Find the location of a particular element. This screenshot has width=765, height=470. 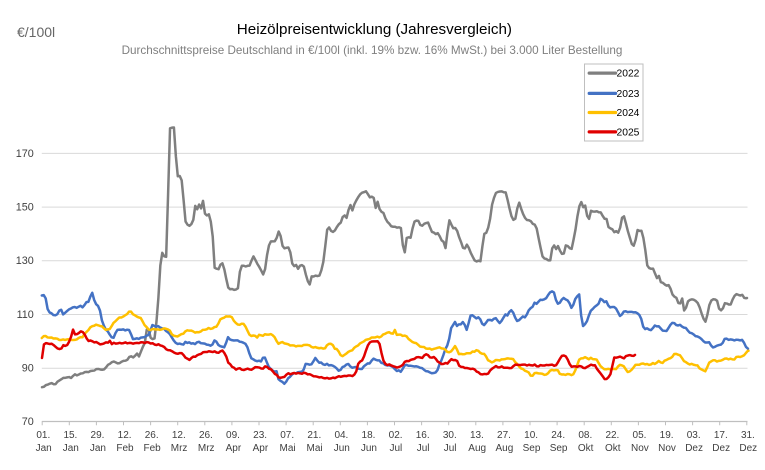

svg-text: 27. is located at coordinates (504, 435).